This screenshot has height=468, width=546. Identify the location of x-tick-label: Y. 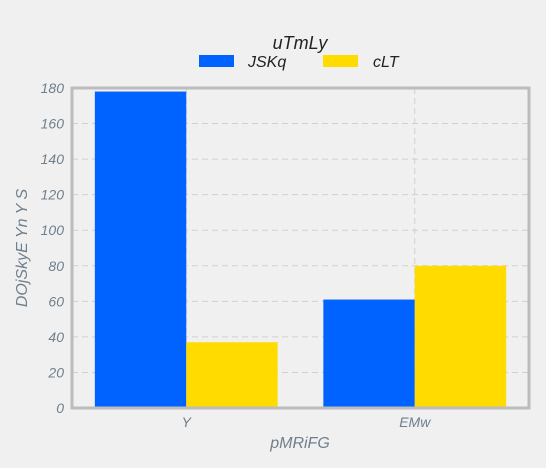
(187, 422).